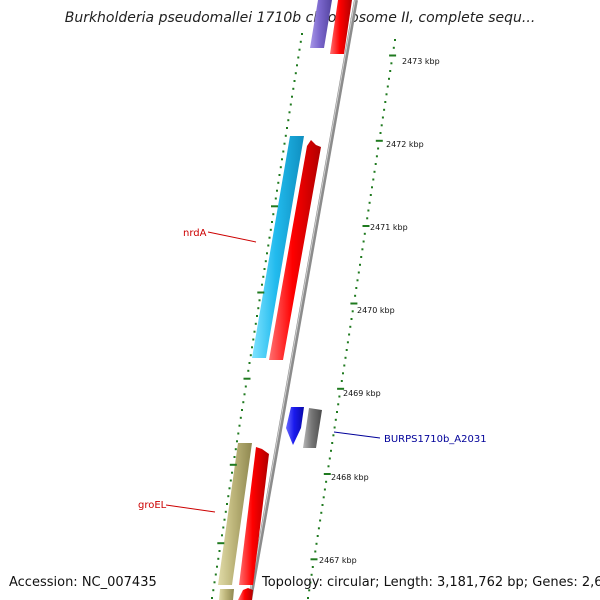  I want to click on right-dotted-track, so click(352, 319).